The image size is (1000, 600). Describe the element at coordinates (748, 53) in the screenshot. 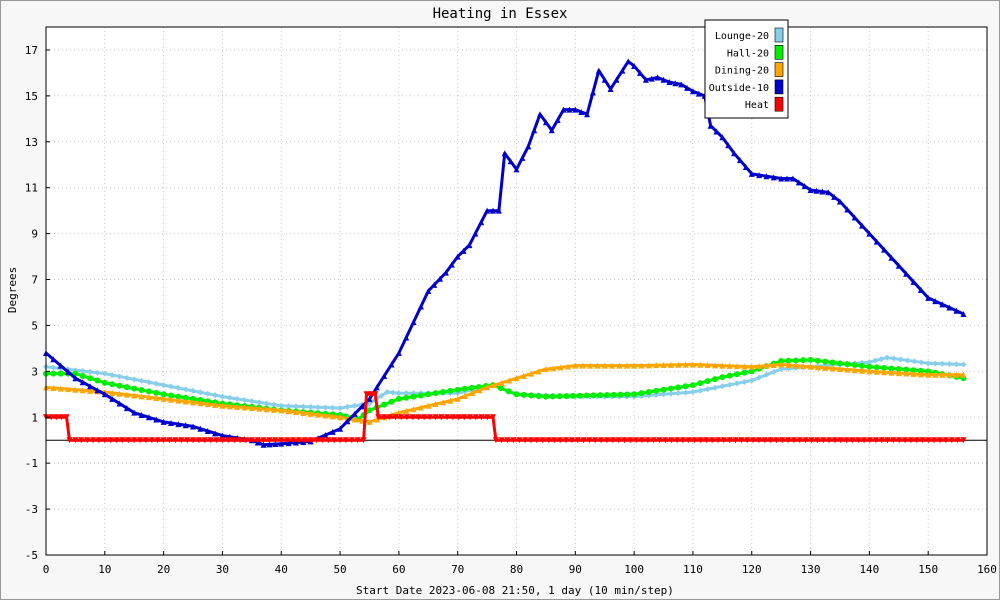

I see `legend-label-hall-20: Hall-20` at that location.